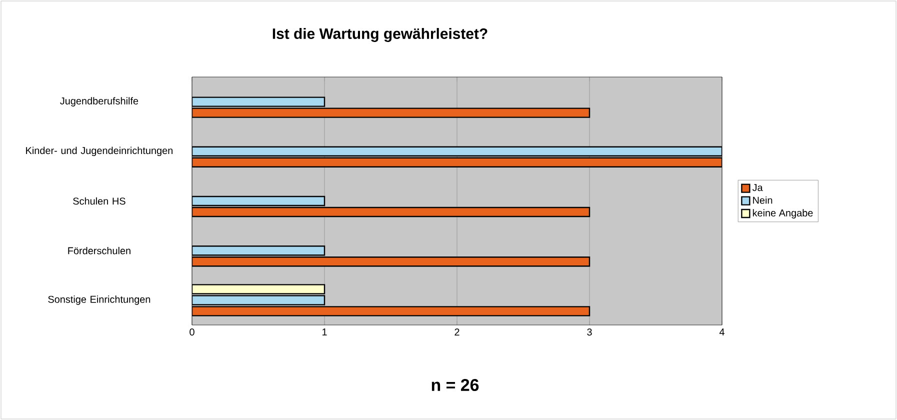 The height and width of the screenshot is (420, 897). I want to click on y-tick-label: Jugendberufshilfe, so click(99, 101).